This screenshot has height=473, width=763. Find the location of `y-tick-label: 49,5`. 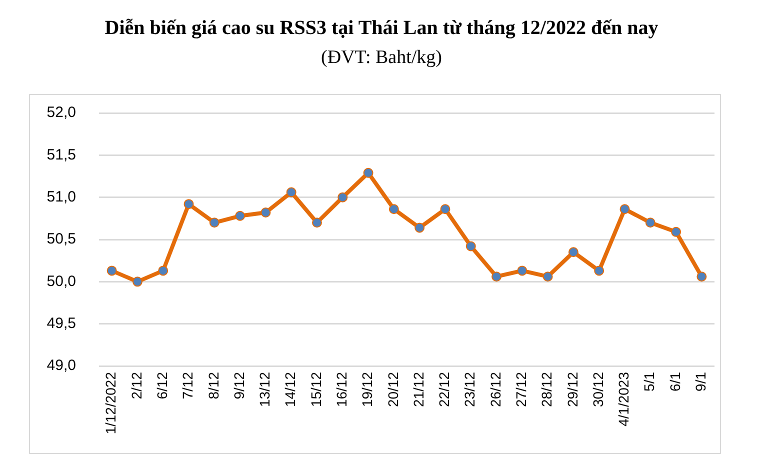

y-tick-label: 49,5 is located at coordinates (61, 323).